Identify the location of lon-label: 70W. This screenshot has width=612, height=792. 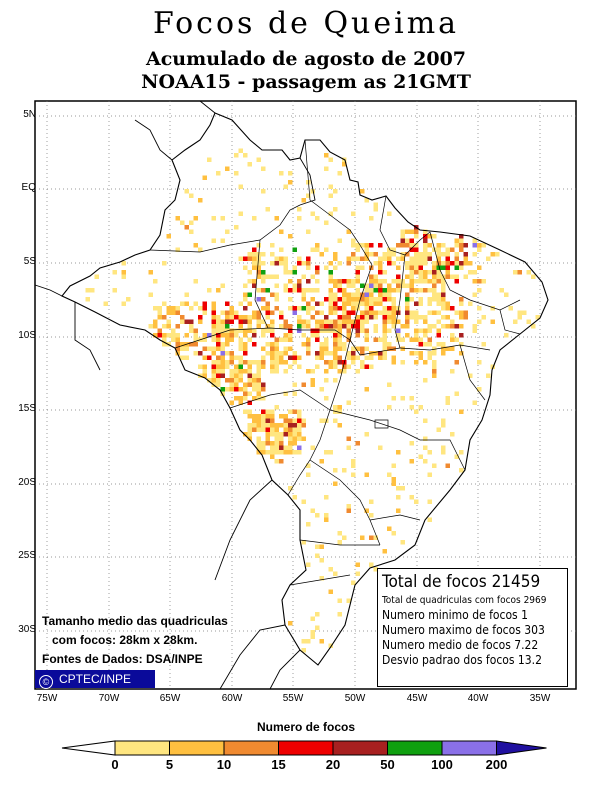
(109, 698).